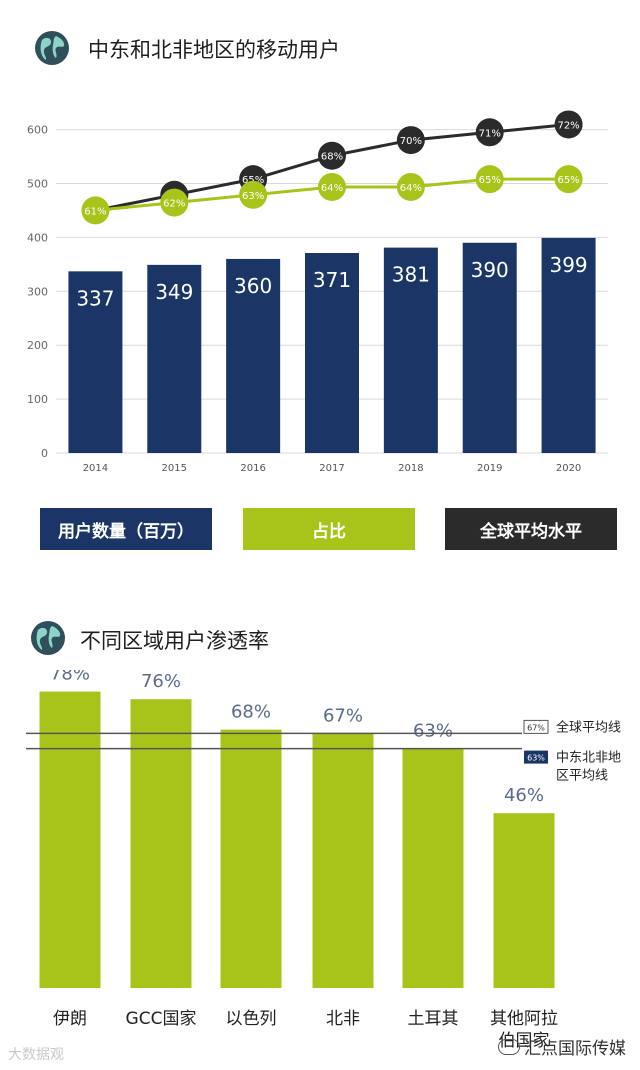 The image size is (640, 1070). What do you see at coordinates (37, 183) in the screenshot?
I see `y-tick-label: 500` at bounding box center [37, 183].